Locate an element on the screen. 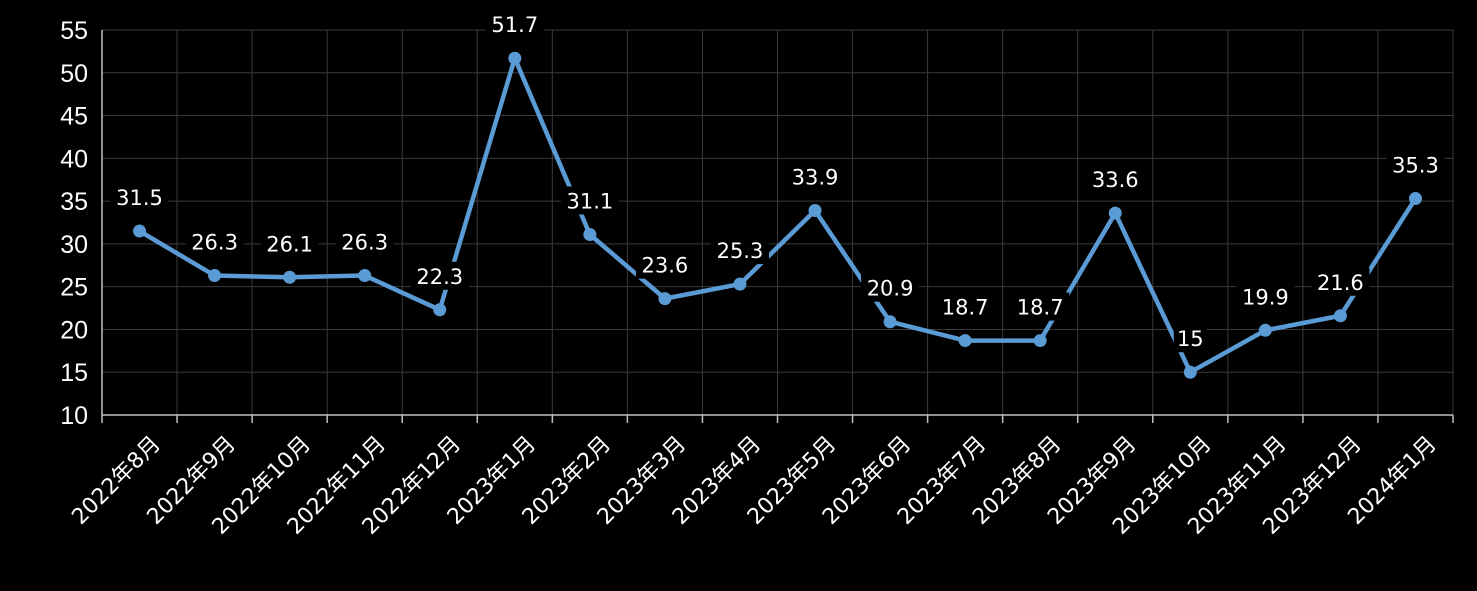 The height and width of the screenshot is (591, 1477). data-label: 20.9 is located at coordinates (890, 289).